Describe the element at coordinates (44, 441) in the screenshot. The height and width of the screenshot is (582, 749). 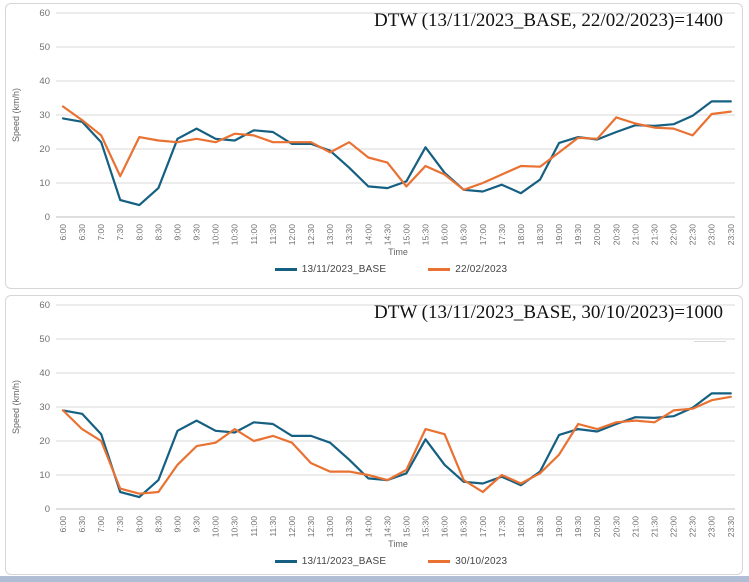
I see `svg-text: 20` at that location.